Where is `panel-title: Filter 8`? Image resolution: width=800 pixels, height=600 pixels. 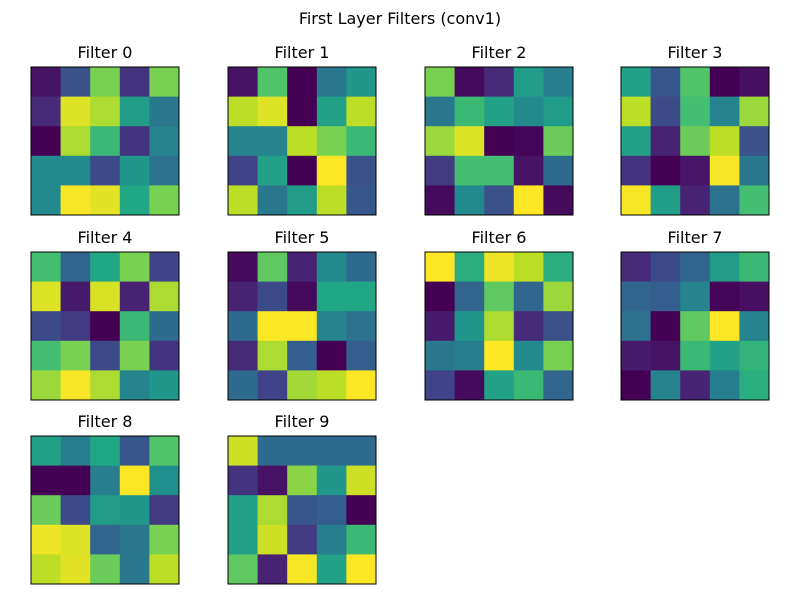 panel-title: Filter 8 is located at coordinates (105, 421).